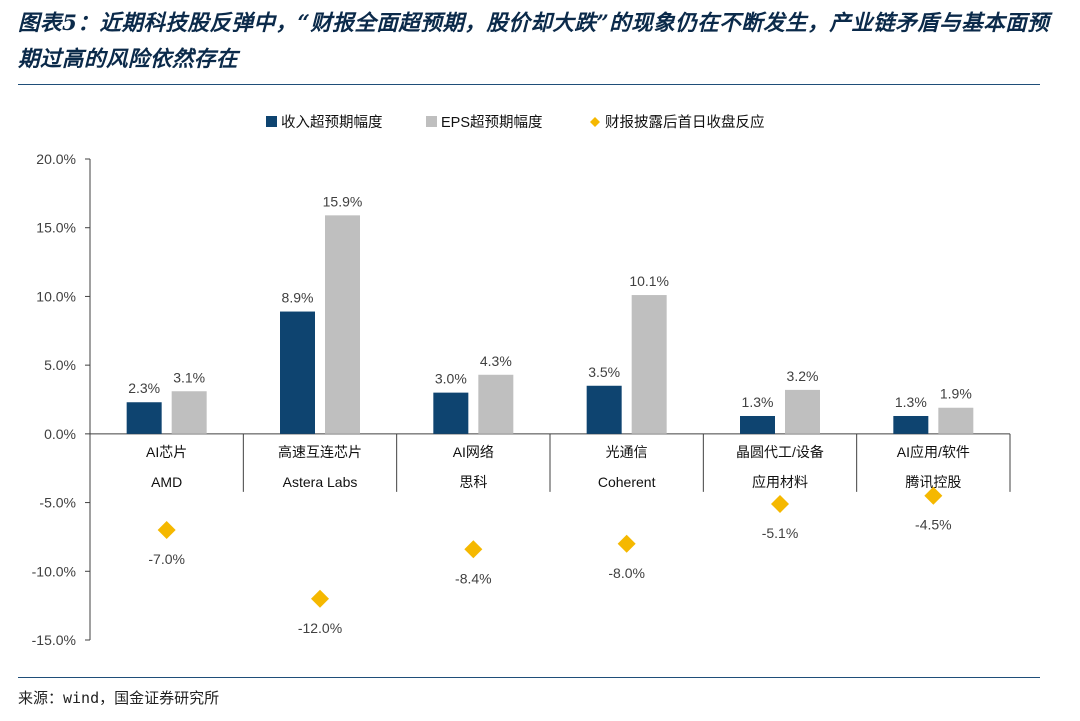  Describe the element at coordinates (56, 159) in the screenshot. I see `y-tick-label: 20.0%` at that location.